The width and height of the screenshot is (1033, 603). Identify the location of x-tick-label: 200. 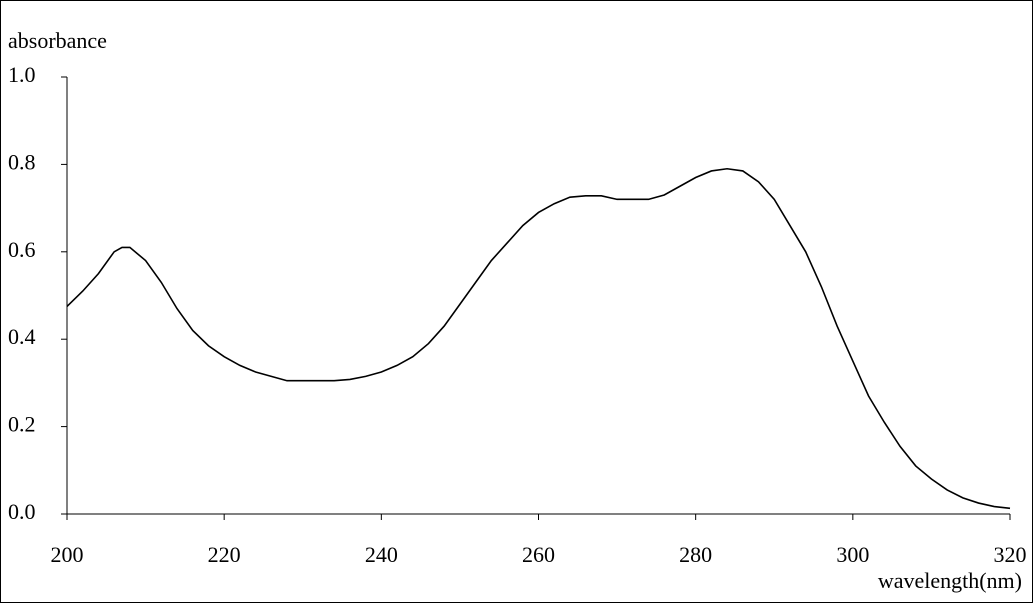
(67, 554).